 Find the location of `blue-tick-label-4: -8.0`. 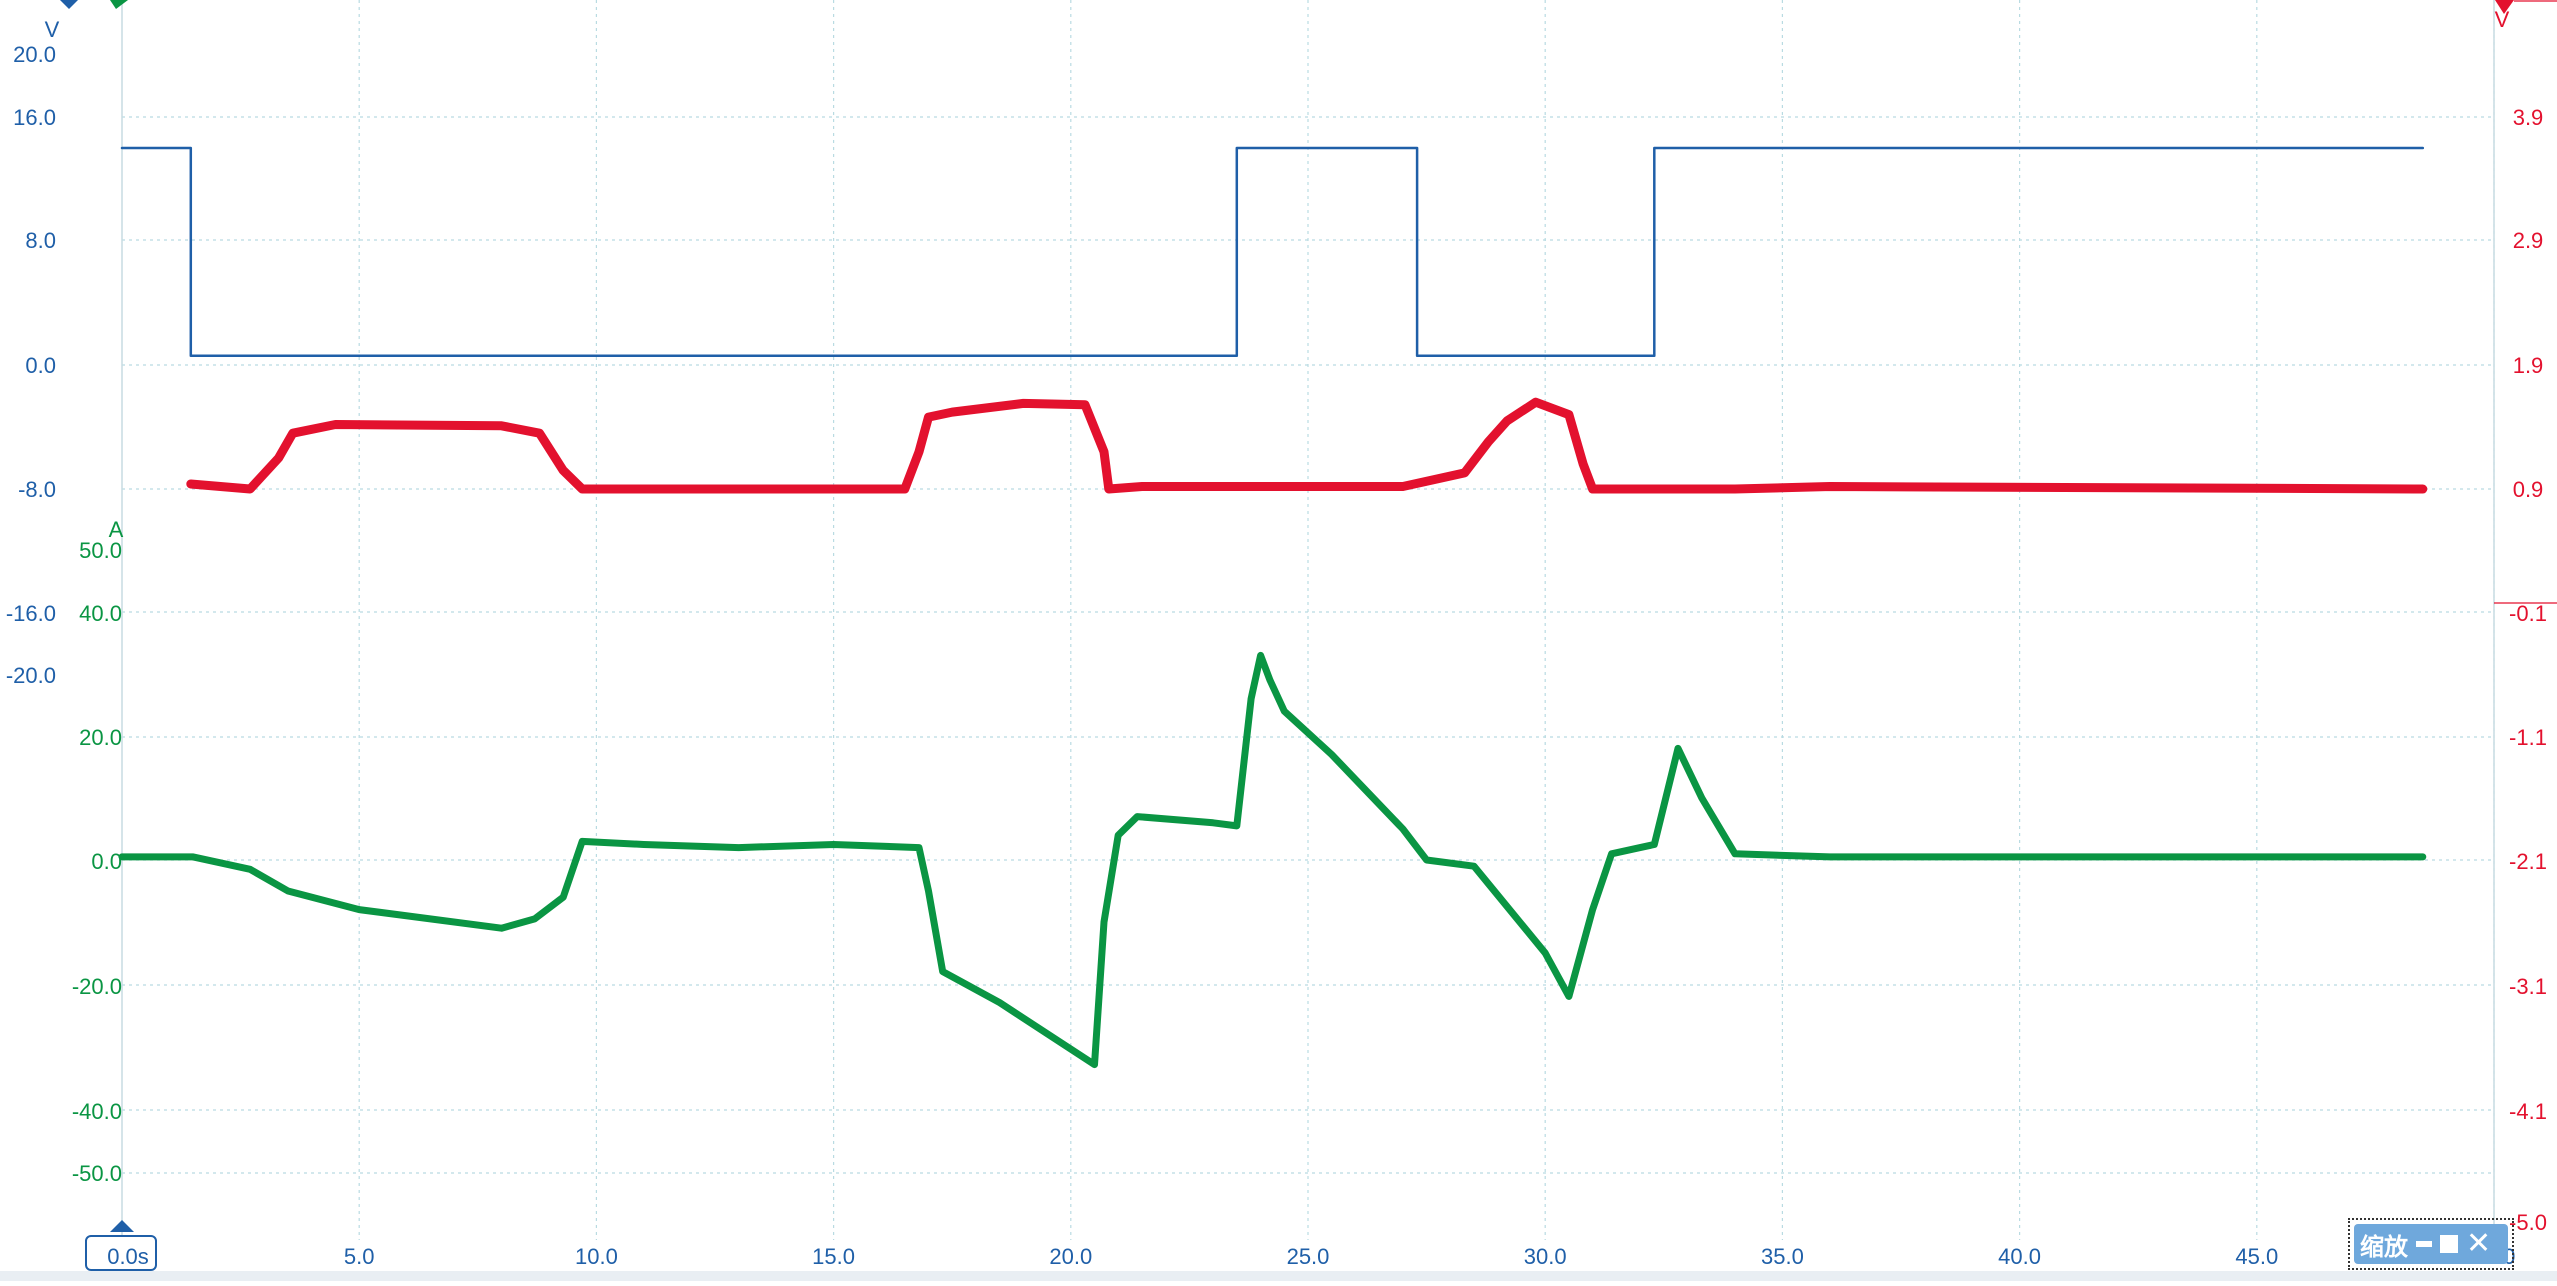

blue-tick-label-4: -8.0 is located at coordinates (37, 489).